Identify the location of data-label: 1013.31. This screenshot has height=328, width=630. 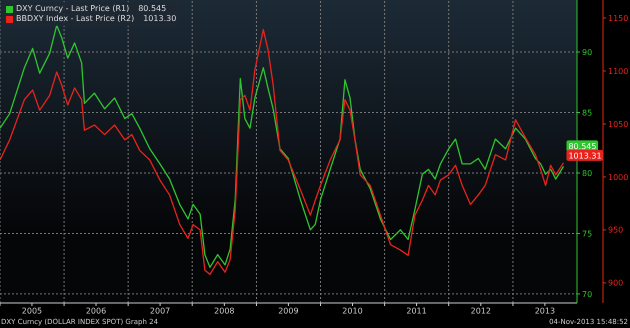
(585, 155).